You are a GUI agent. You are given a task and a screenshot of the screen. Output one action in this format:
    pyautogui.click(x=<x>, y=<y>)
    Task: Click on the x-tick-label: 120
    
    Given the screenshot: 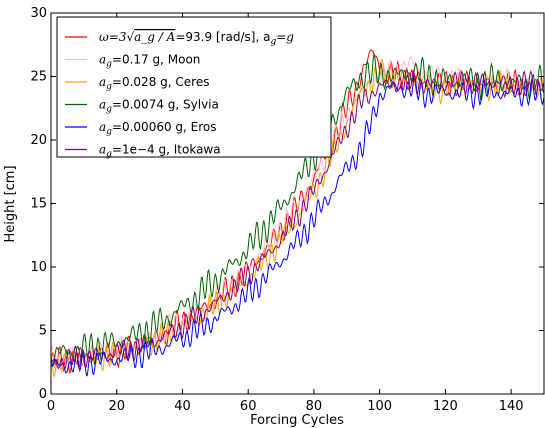 What is the action you would take?
    pyautogui.click(x=445, y=406)
    